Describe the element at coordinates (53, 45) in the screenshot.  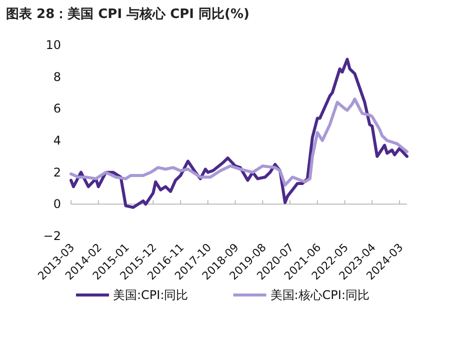
I see `y-tick-label: 10` at that location.